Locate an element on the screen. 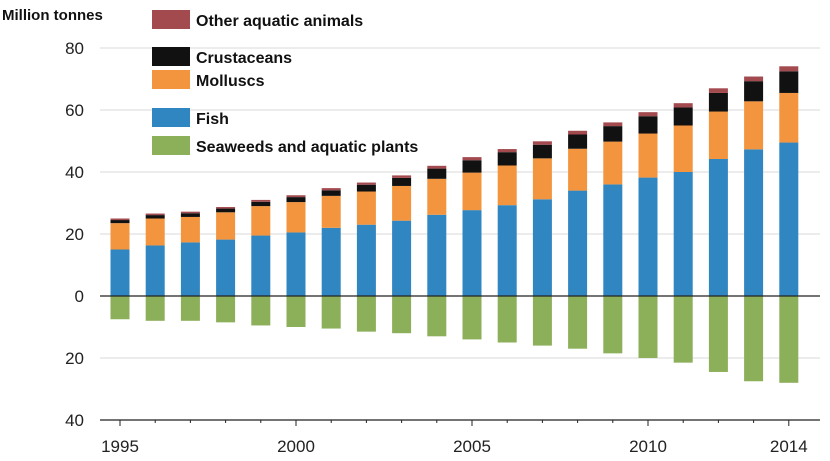  y-tick-label: 80 is located at coordinates (74, 48).